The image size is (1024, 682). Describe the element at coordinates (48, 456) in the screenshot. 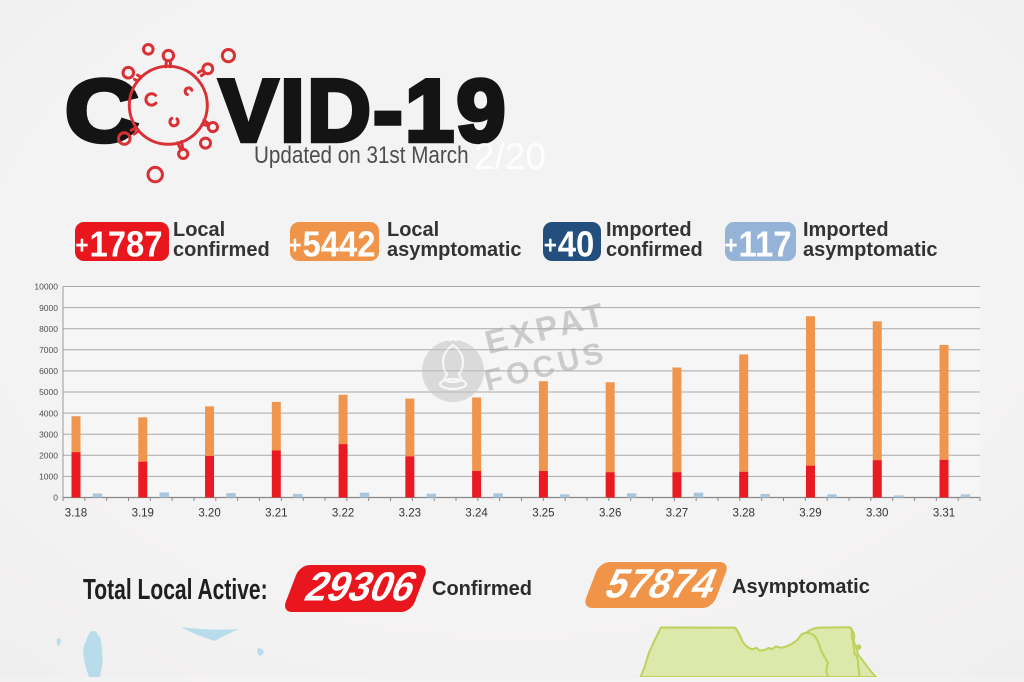

I see `svg-text: 2000` at that location.